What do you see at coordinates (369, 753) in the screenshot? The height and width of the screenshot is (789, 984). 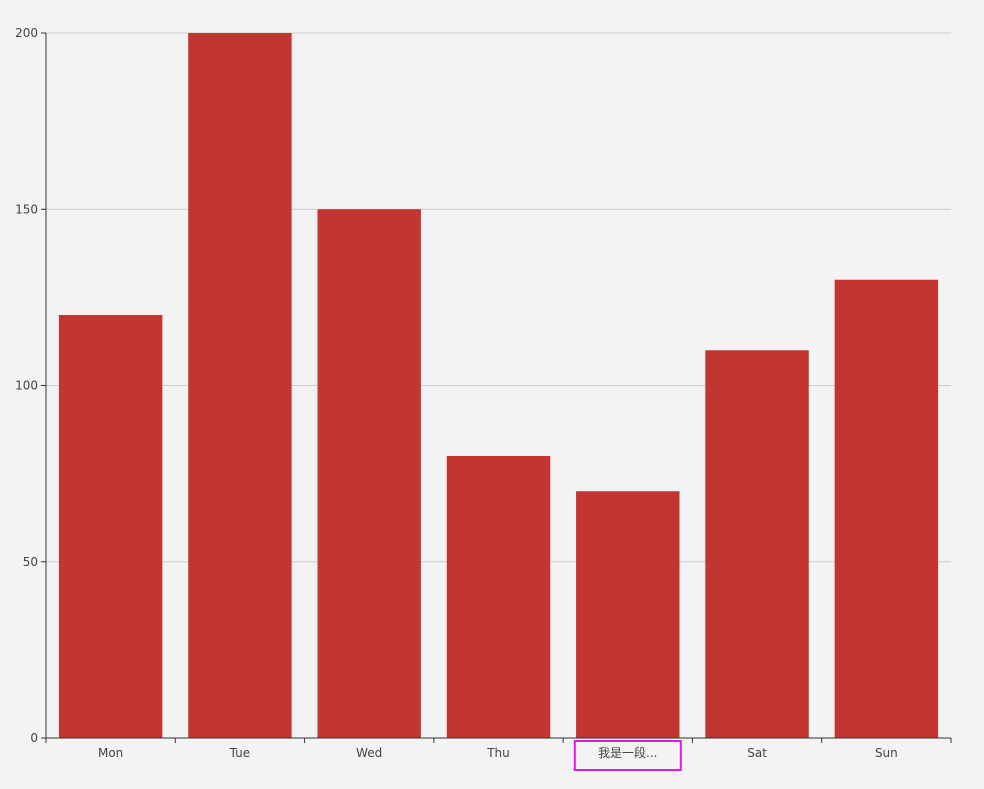 I see `x-tick-label: Wed` at bounding box center [369, 753].